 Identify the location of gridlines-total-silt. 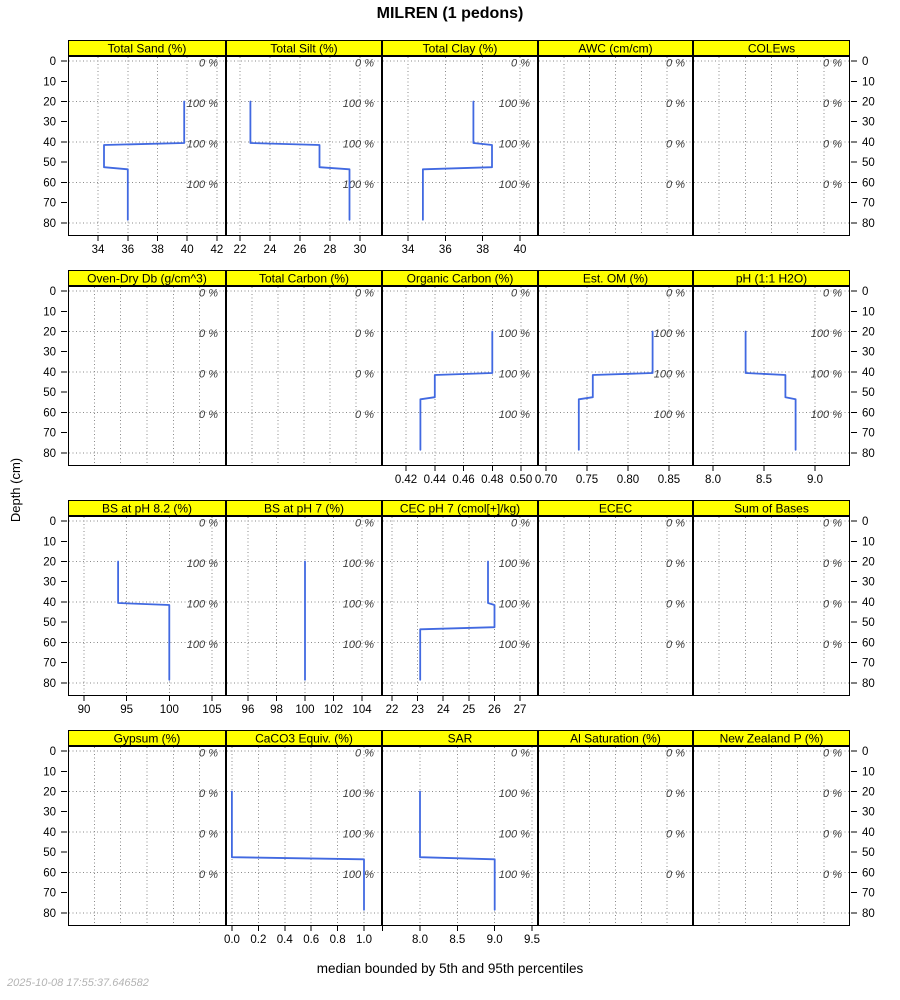
(304, 146).